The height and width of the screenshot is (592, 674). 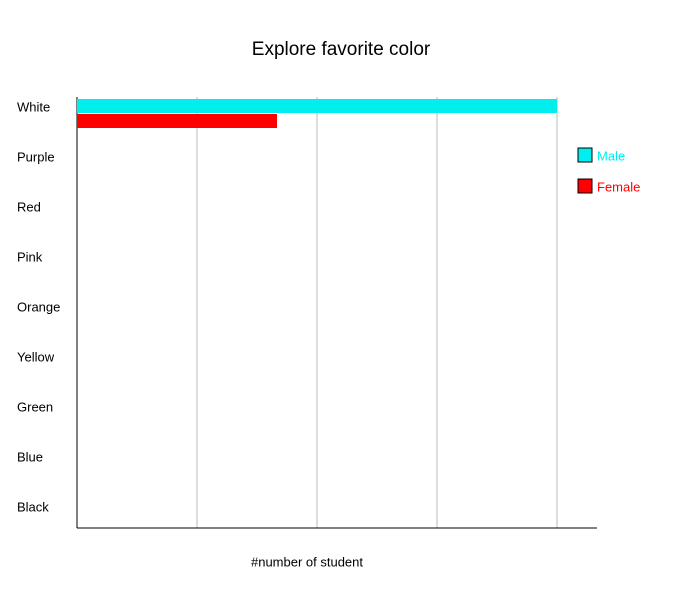 What do you see at coordinates (38, 306) in the screenshot?
I see `y-tick-label: Orange` at bounding box center [38, 306].